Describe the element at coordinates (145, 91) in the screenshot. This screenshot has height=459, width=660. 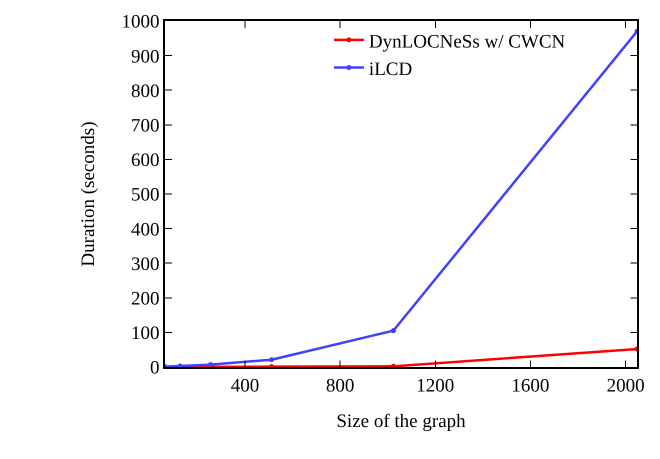
I see `y-tick-label: 800` at that location.